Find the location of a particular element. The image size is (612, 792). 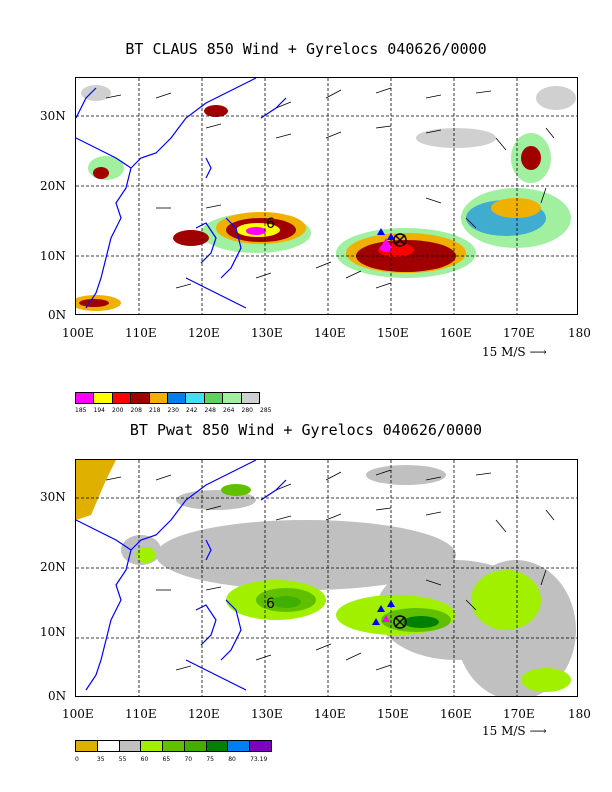

panel2-gyre-markers: 6 is located at coordinates (336, 612).